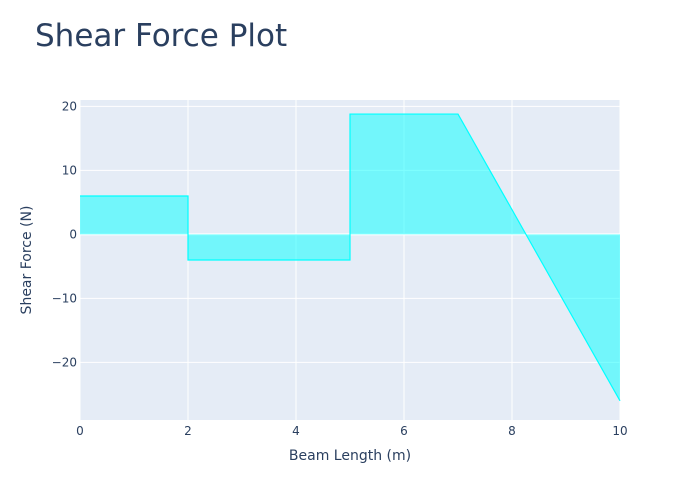 The height and width of the screenshot is (500, 700). Describe the element at coordinates (69, 170) in the screenshot. I see `y-tick-label: 10` at that location.